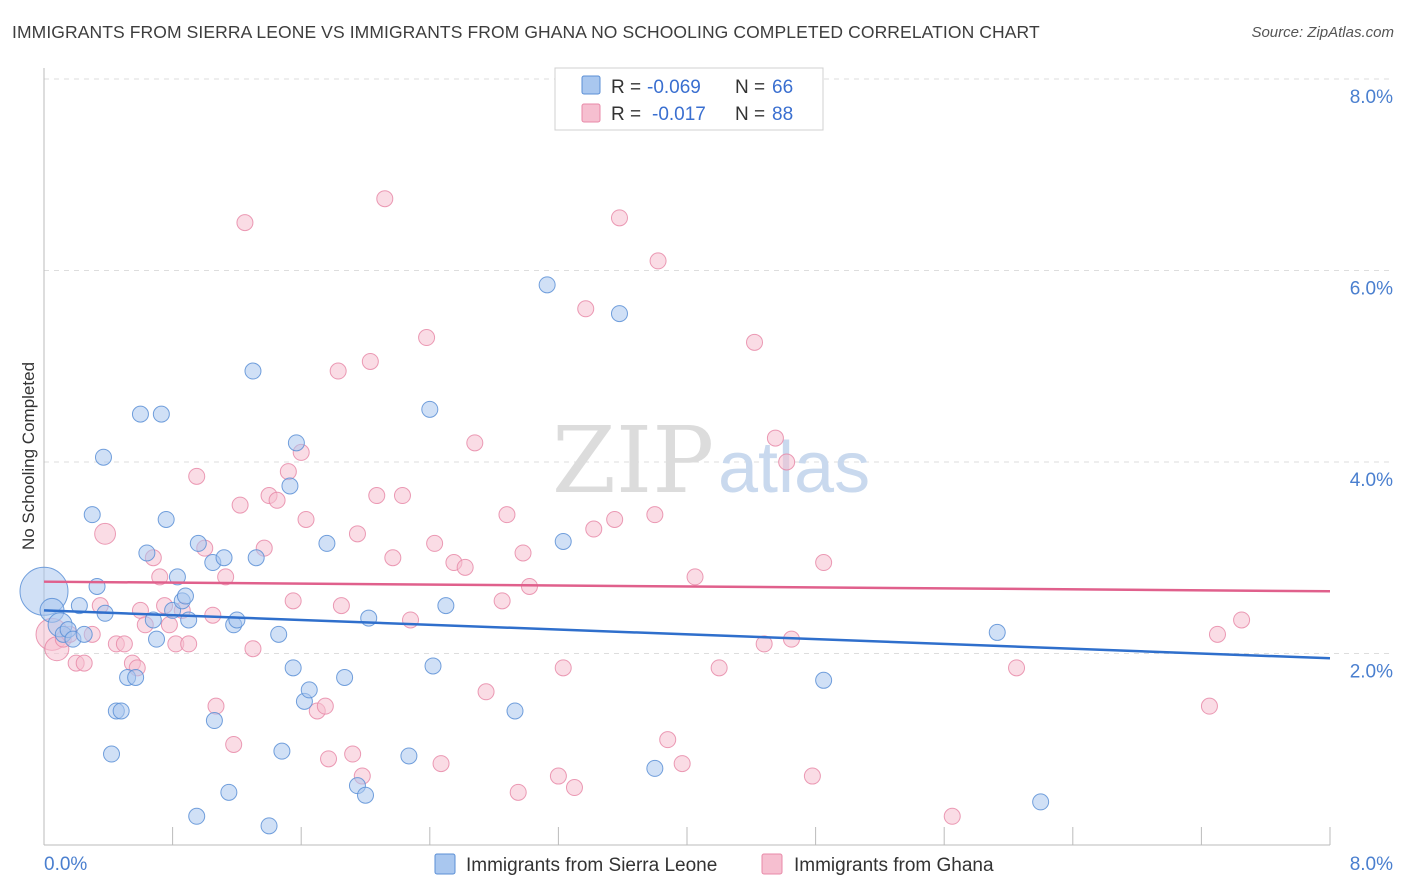 The height and width of the screenshot is (892, 1406). I want to click on bottom-legend-label-ghana: Immigrants from Ghana, so click(894, 865).